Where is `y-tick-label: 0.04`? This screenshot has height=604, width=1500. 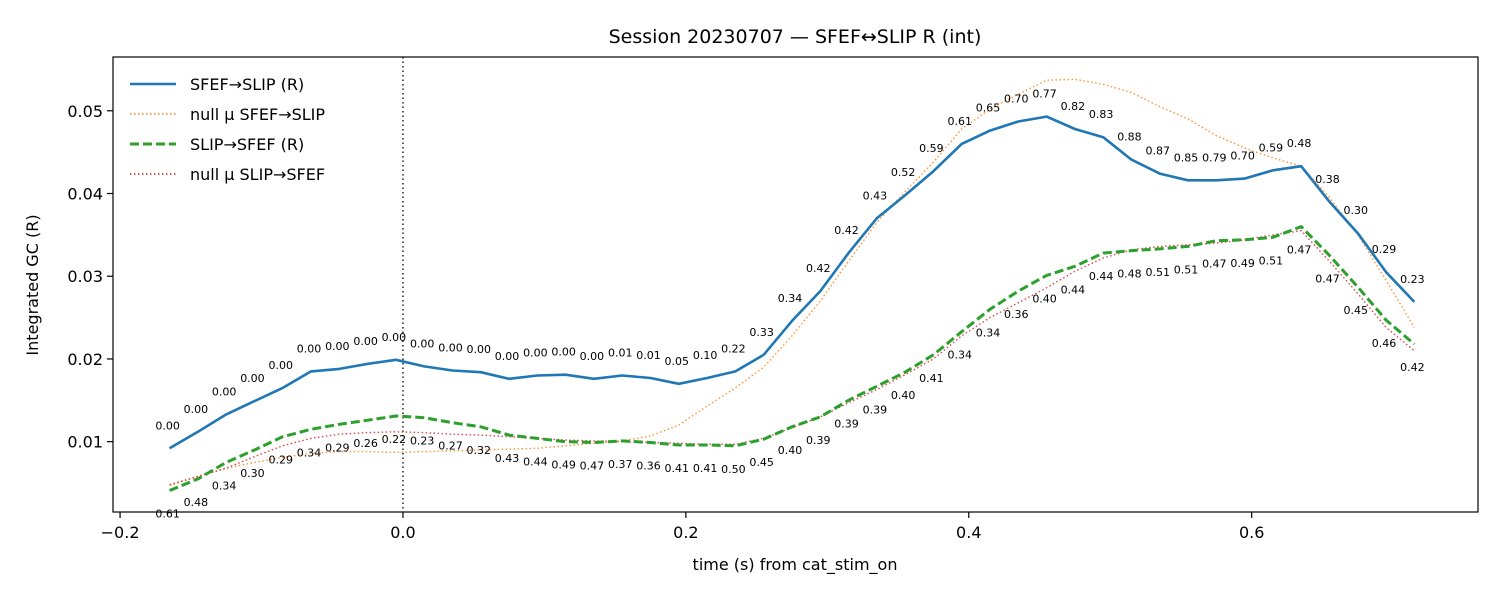 y-tick-label: 0.04 is located at coordinates (85, 194).